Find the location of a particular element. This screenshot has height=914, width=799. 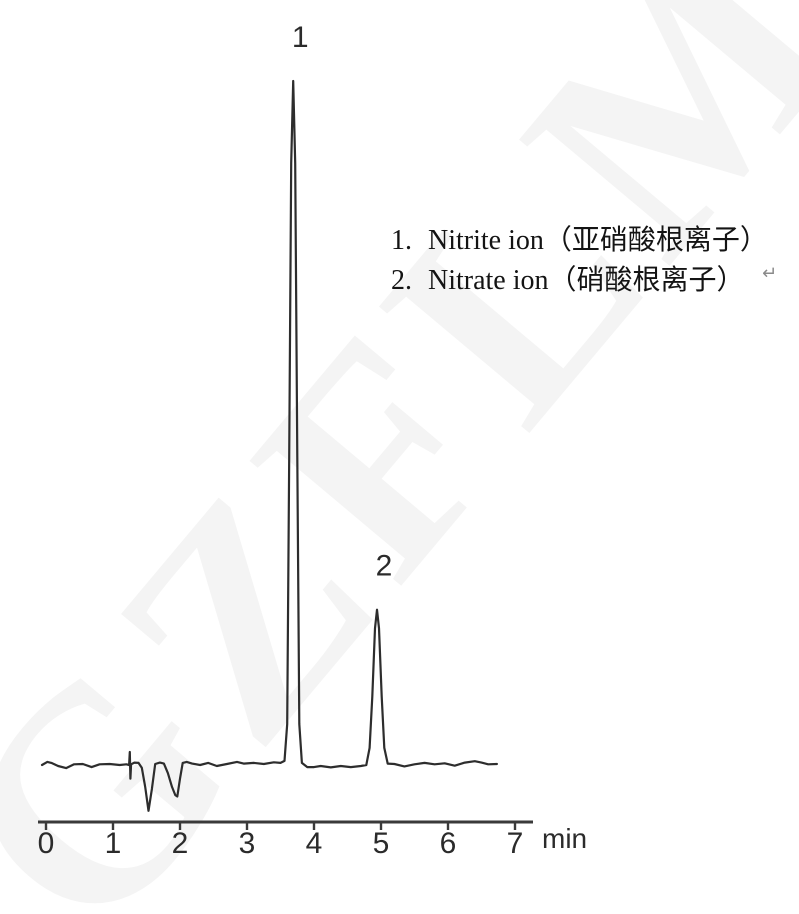

legend-item-nitrite: 1. Nitrite ion（亚硝酸根离子） is located at coordinates (579, 241).